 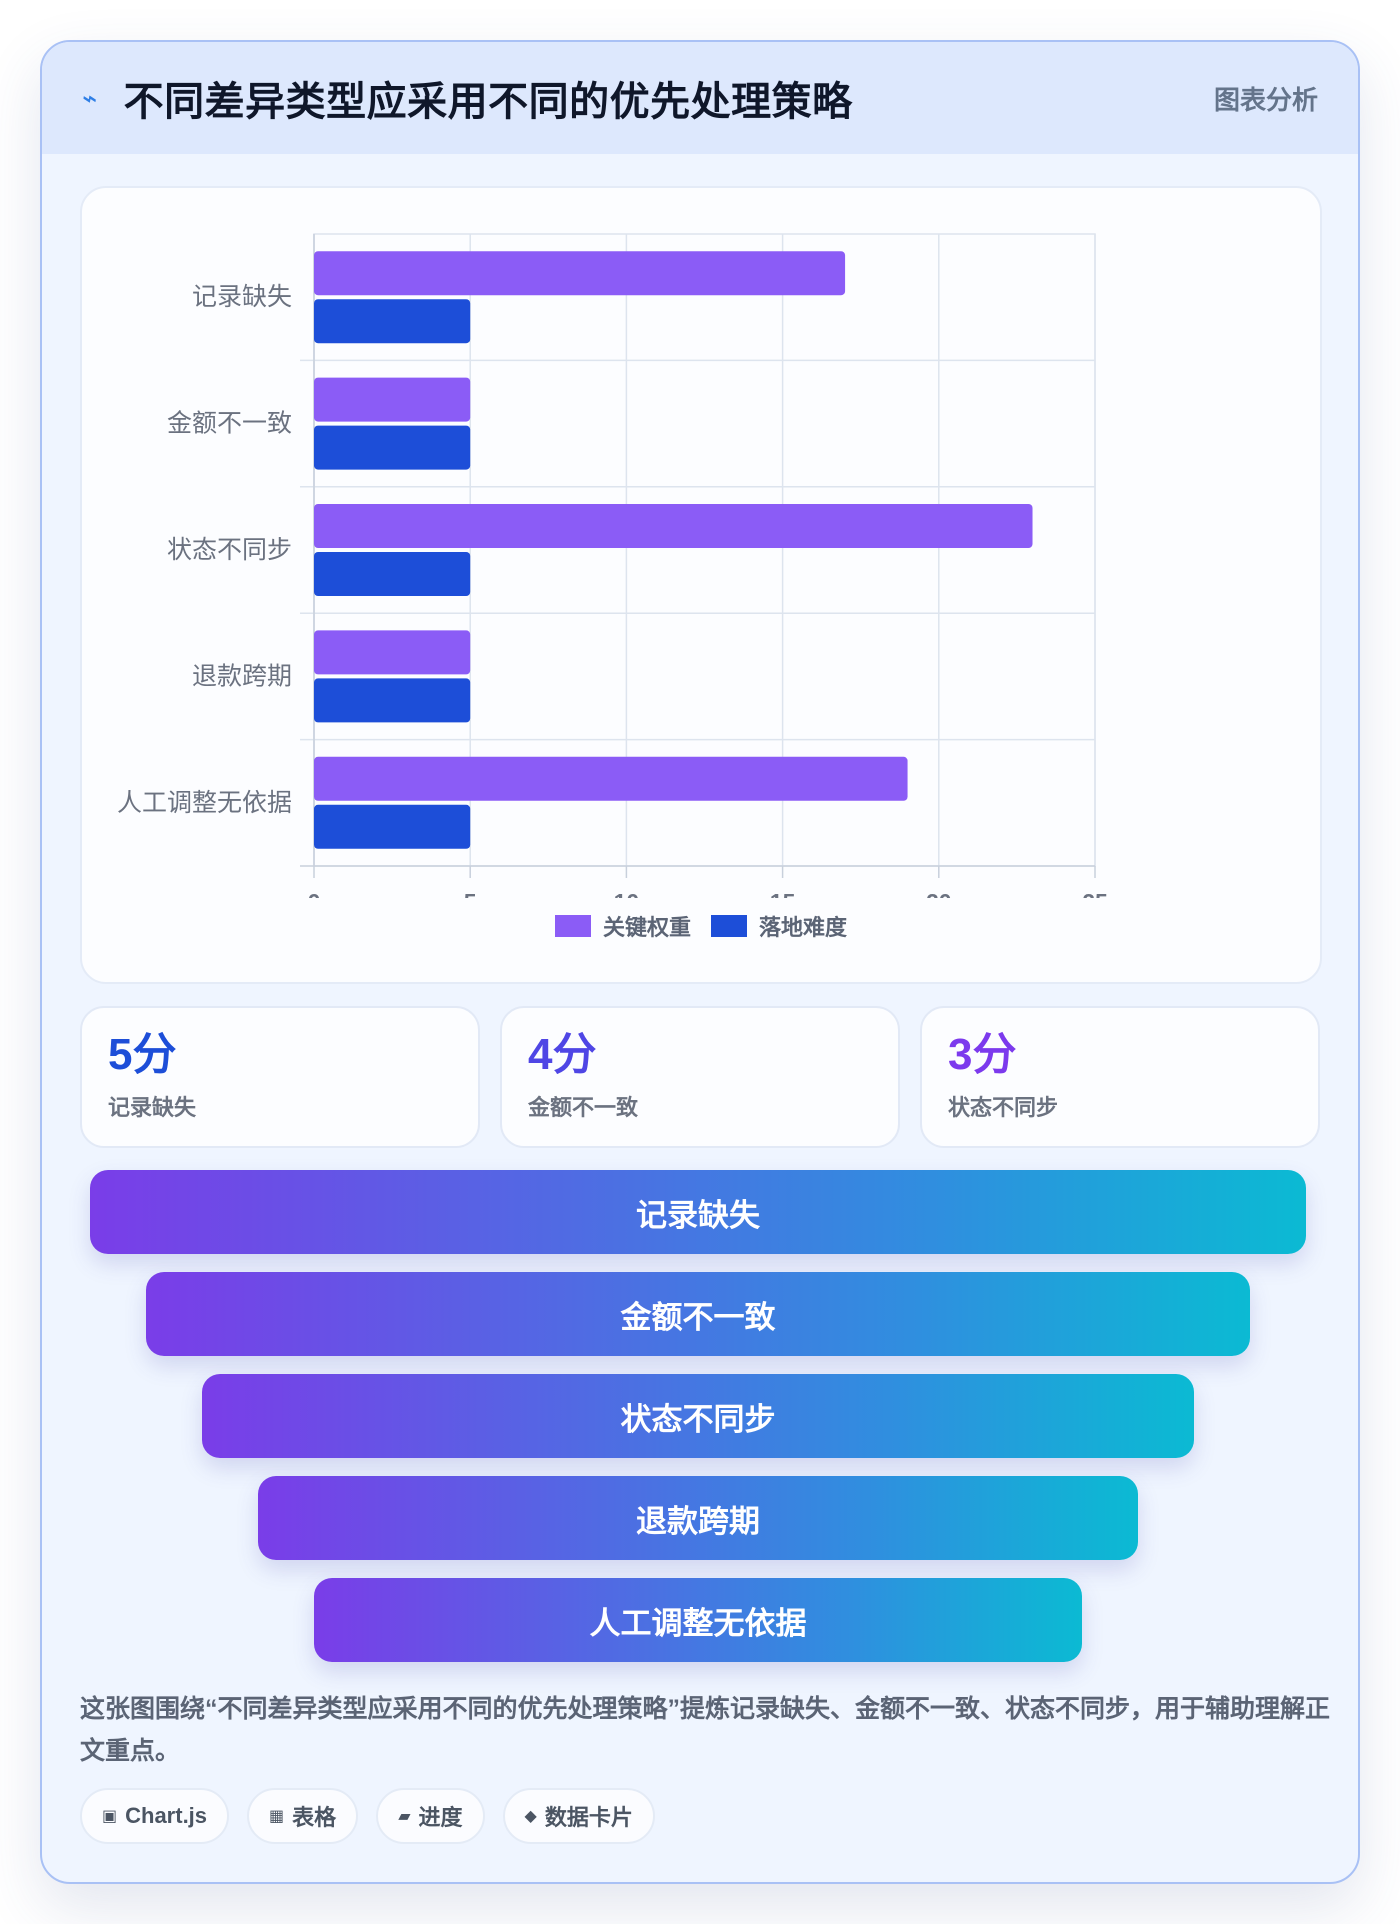 I want to click on chartjs-icon: ▣, so click(x=110, y=1816).